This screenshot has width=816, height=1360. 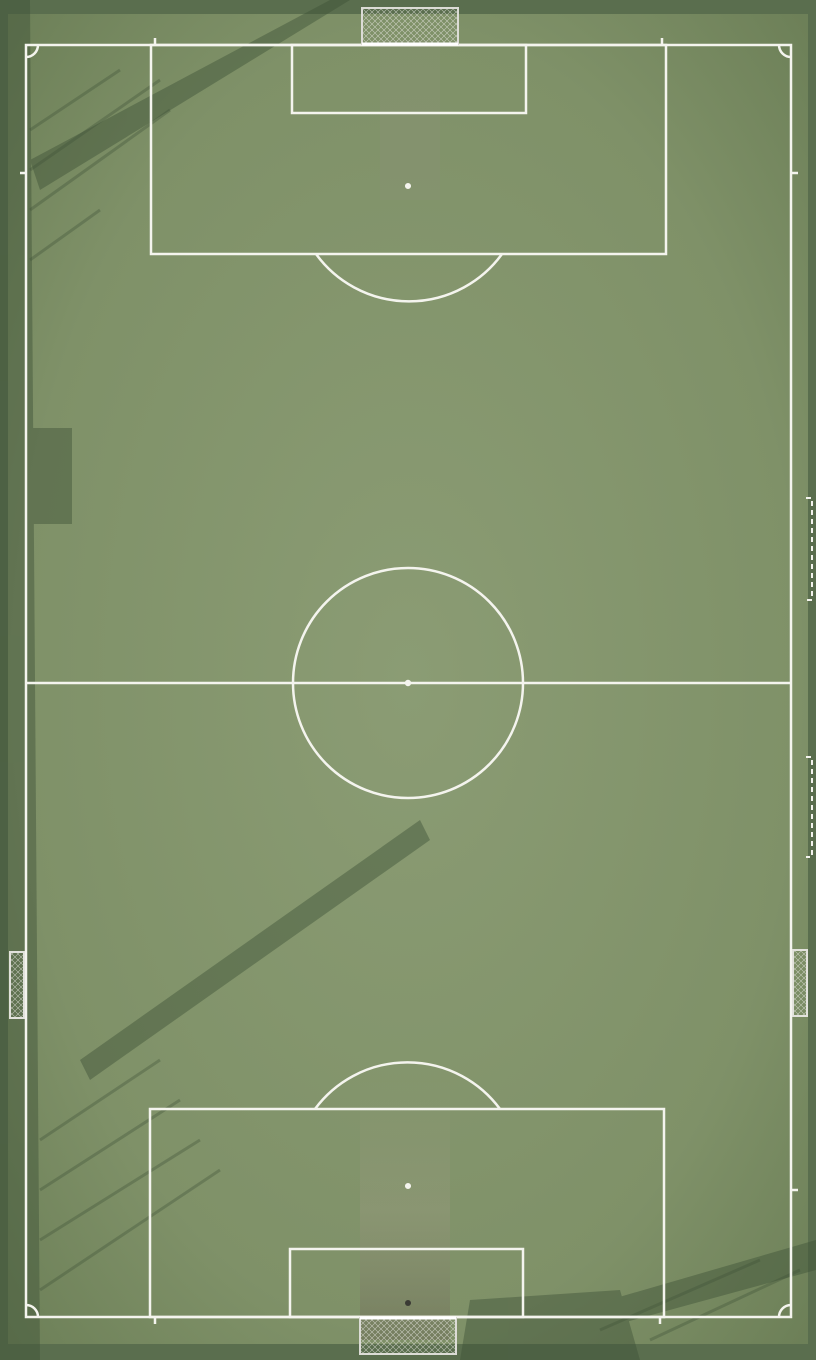 What do you see at coordinates (408, 1336) in the screenshot?
I see `goal-bottom` at bounding box center [408, 1336].